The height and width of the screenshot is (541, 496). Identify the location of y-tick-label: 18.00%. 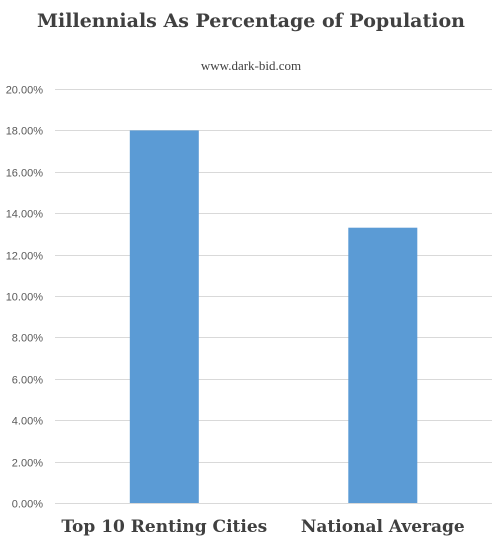
(25, 132).